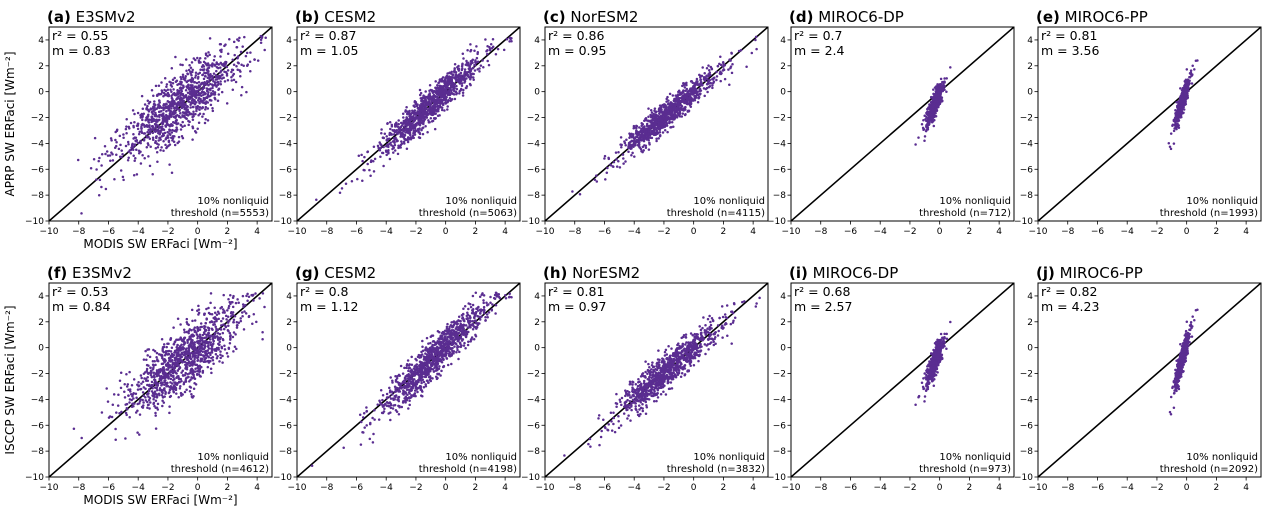 The image size is (1287, 507). Describe the element at coordinates (505, 232) in the screenshot. I see `x-tick-label: 4` at that location.